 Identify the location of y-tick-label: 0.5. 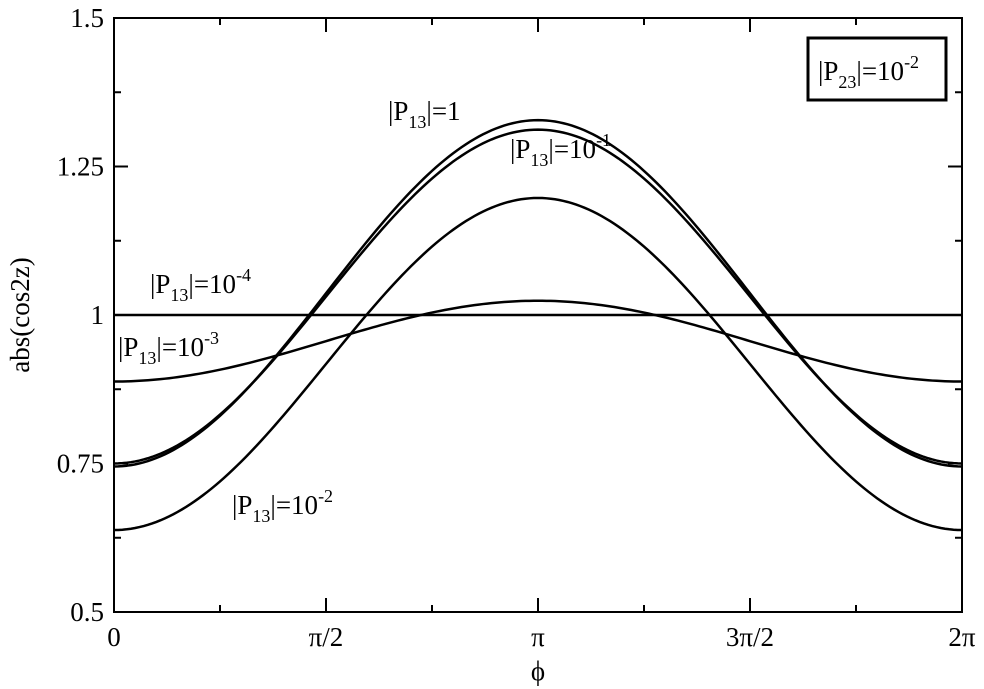
(87, 612).